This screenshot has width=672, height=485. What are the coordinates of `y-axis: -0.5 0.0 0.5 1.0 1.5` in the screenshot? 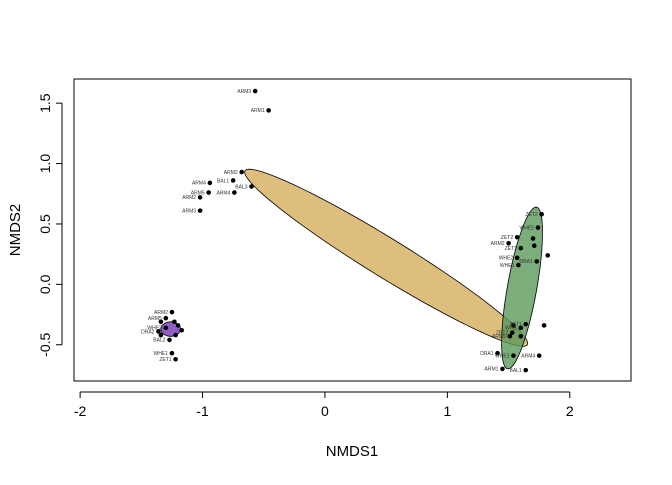 It's located at (50, 225).